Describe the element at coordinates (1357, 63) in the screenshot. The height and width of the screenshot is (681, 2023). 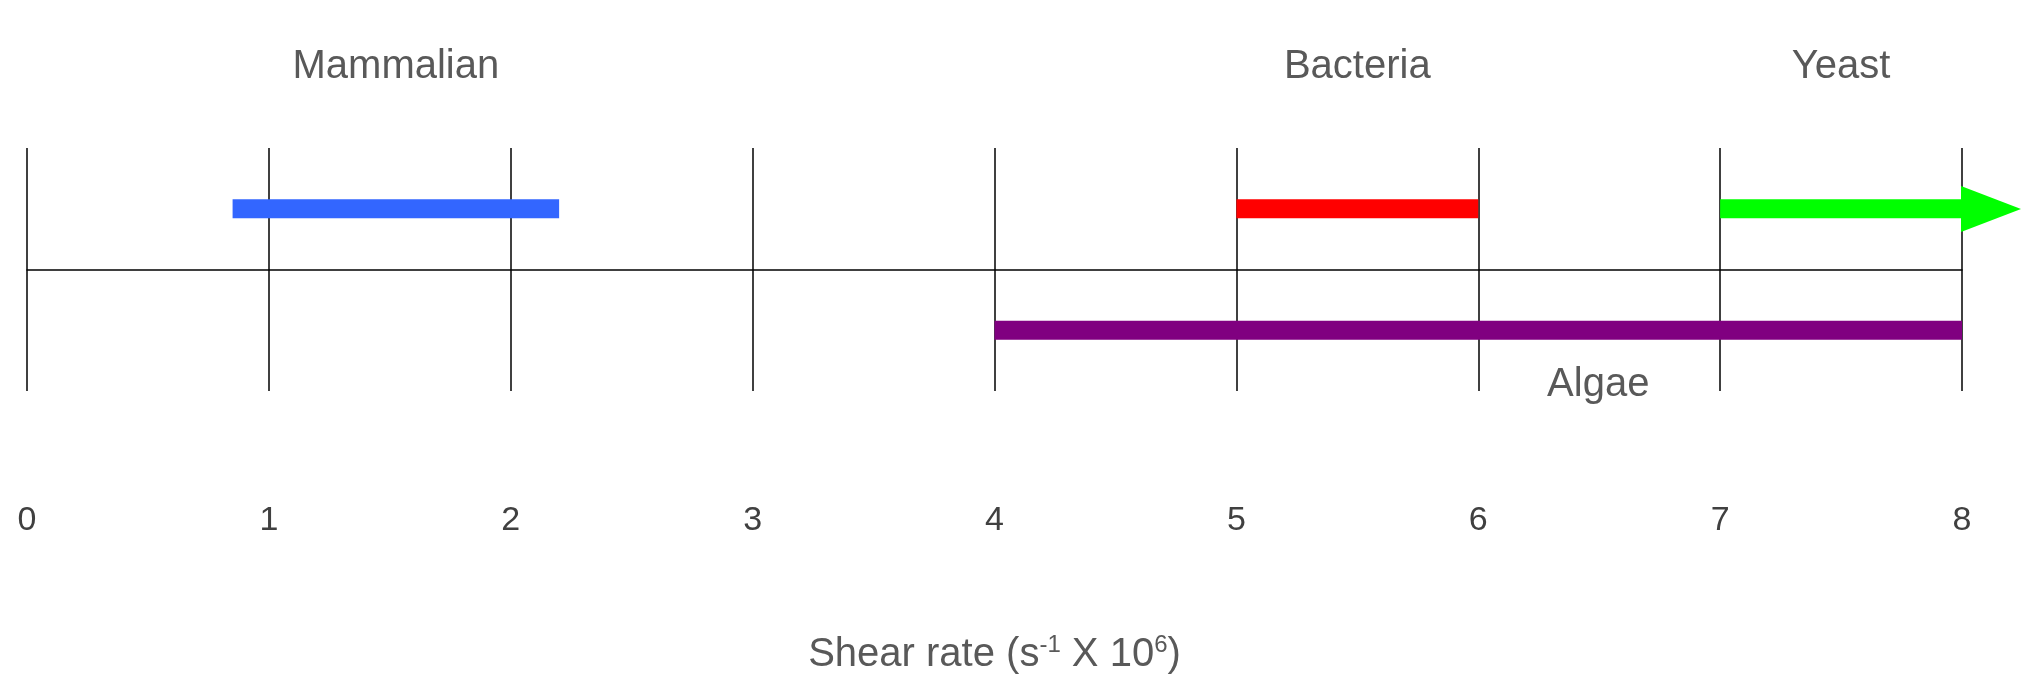
I see `text: Bacteria` at that location.